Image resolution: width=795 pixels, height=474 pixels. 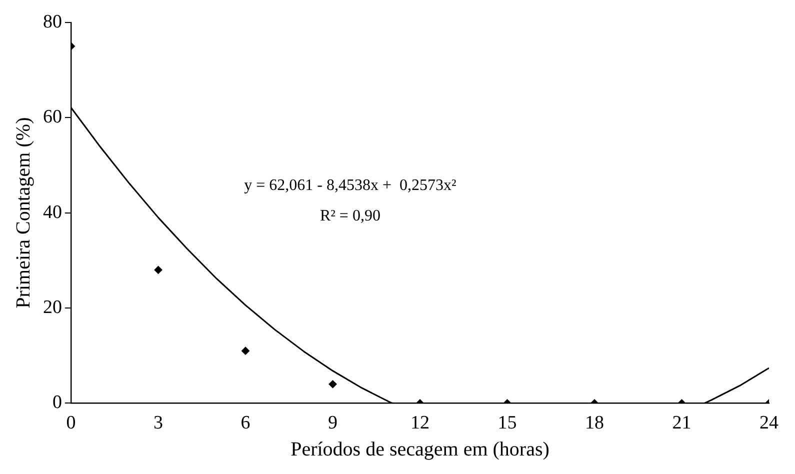 What do you see at coordinates (769, 423) in the screenshot?
I see `x-tick-label: 24` at bounding box center [769, 423].